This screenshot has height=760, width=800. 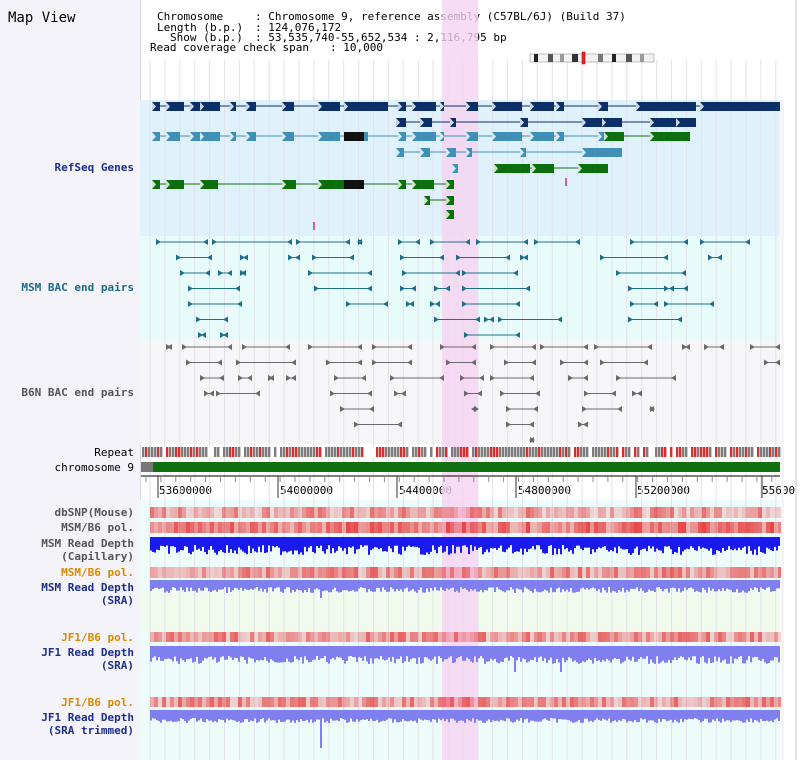 What do you see at coordinates (97, 637) in the screenshot?
I see `track-label-jf1-b6-pol: JF1/B6 pol.` at bounding box center [97, 637].